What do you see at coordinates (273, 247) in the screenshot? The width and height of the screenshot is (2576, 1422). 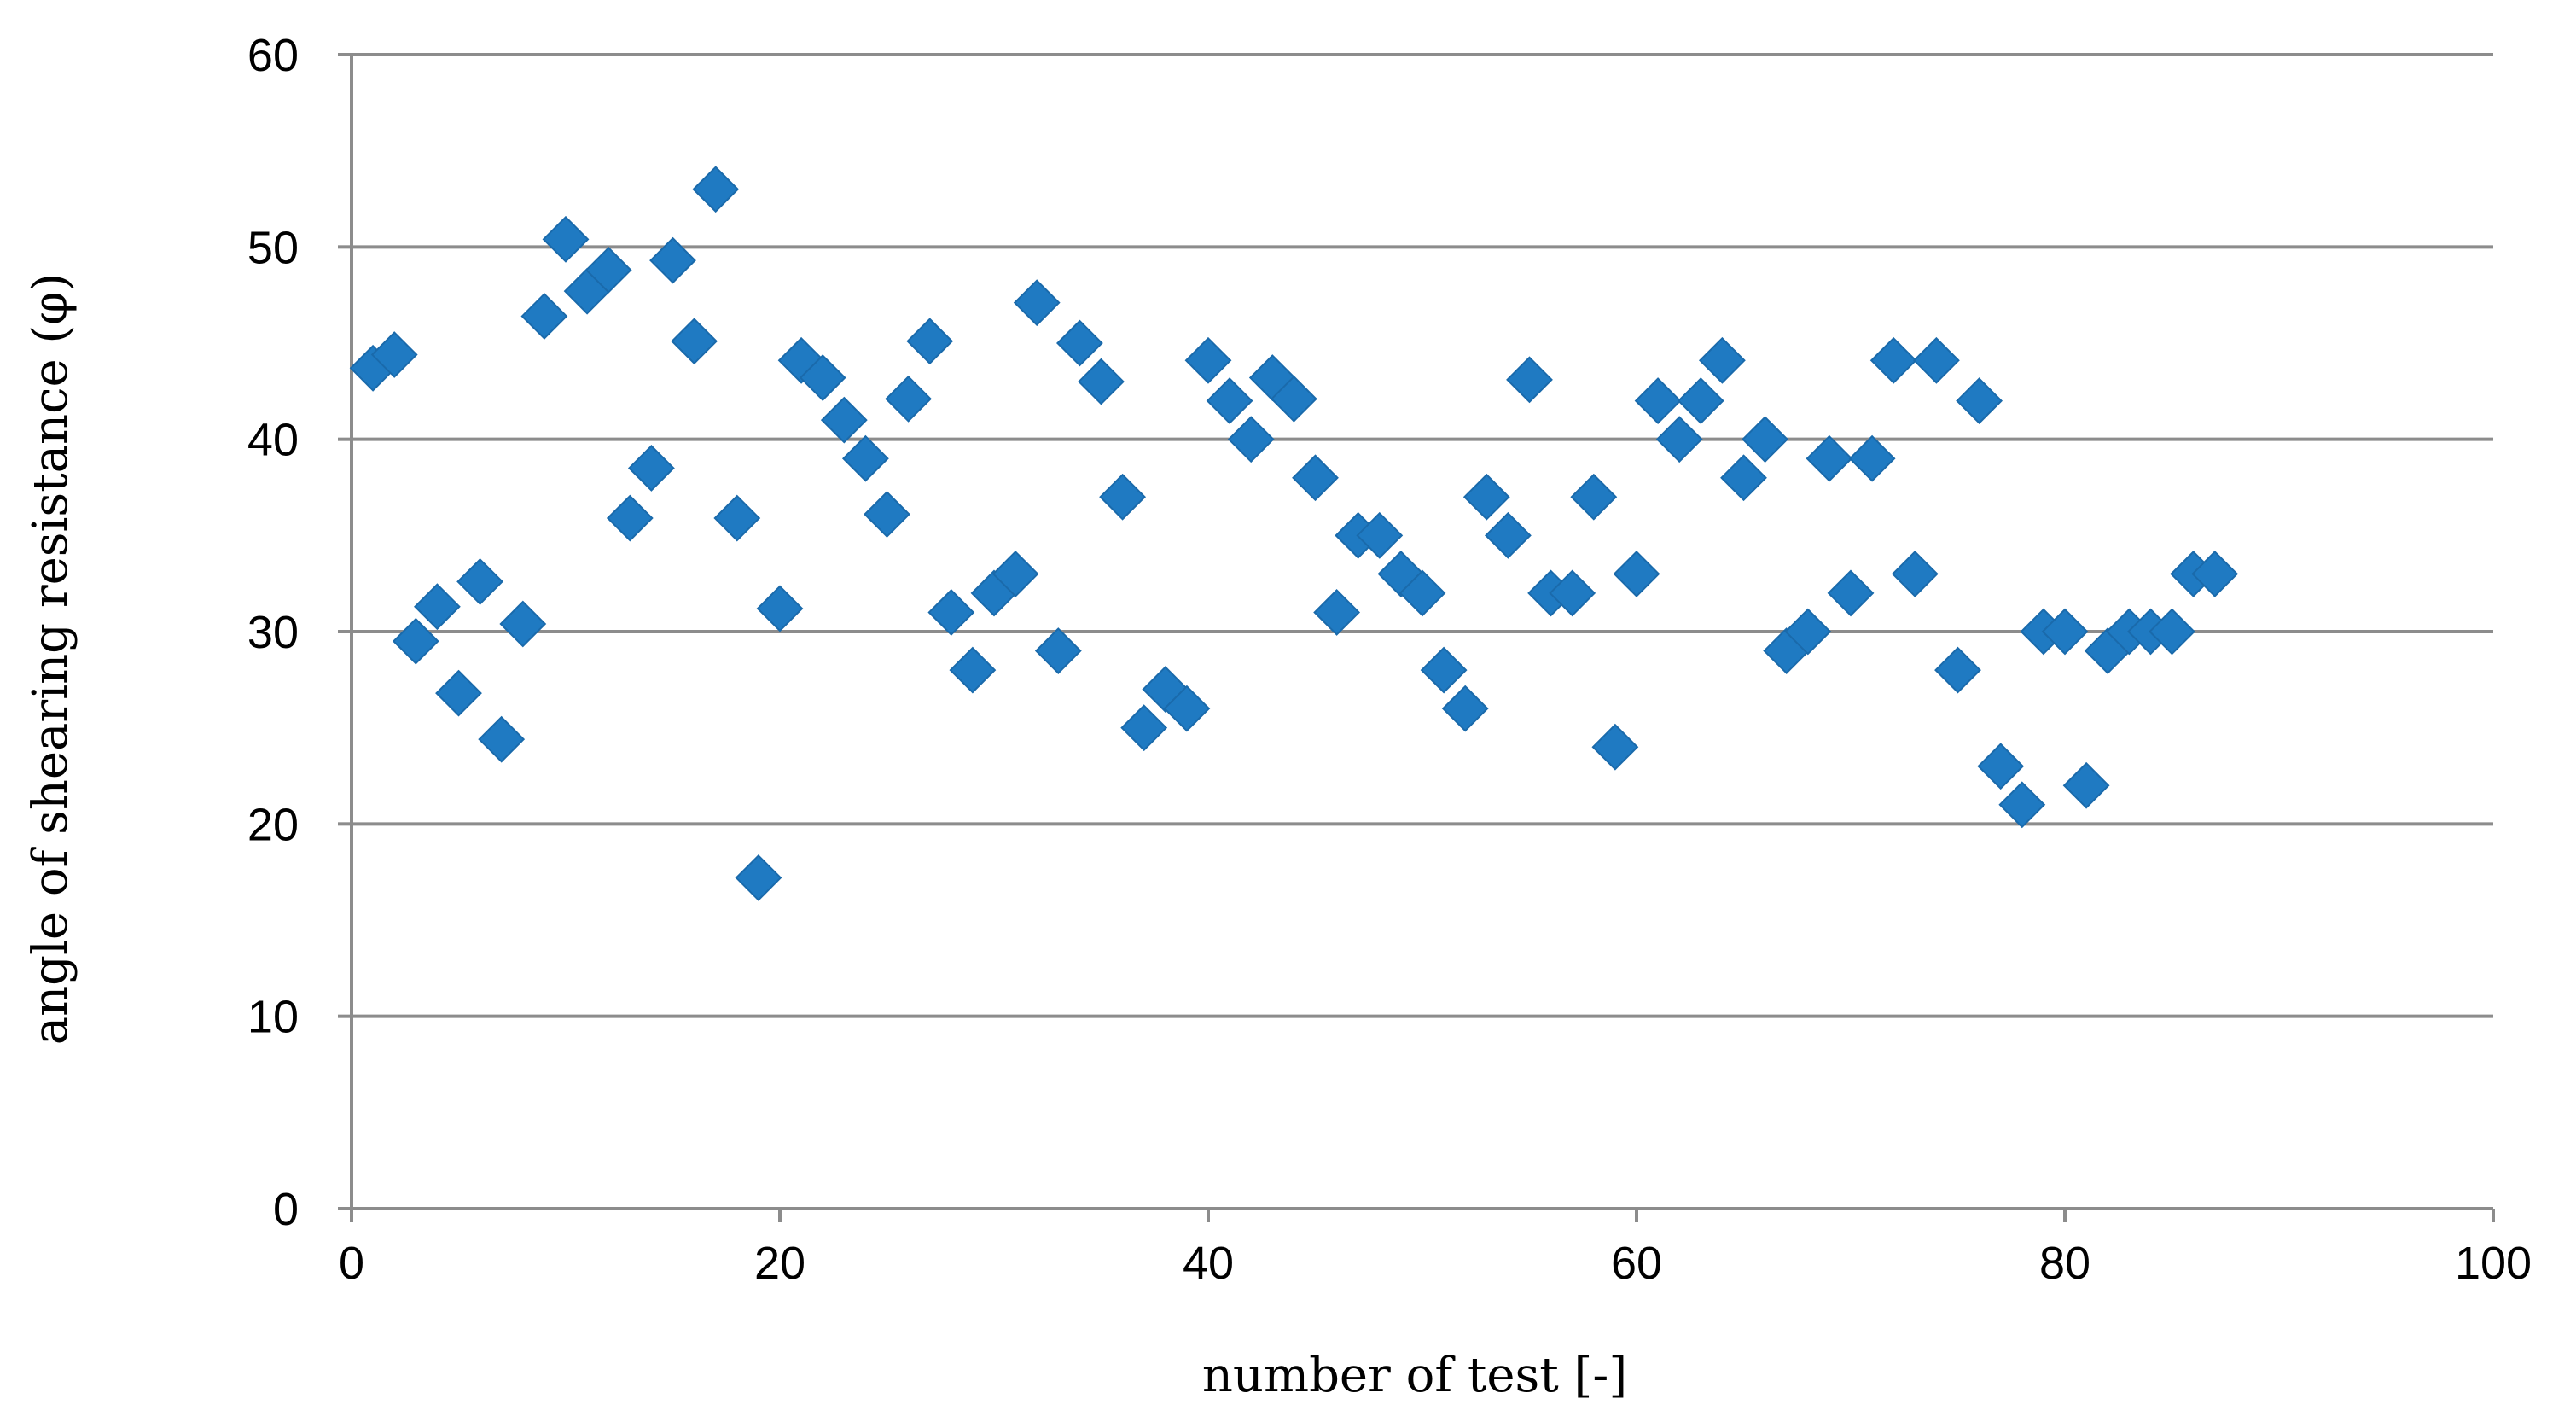 I see `y-tick-label: 50` at bounding box center [273, 247].